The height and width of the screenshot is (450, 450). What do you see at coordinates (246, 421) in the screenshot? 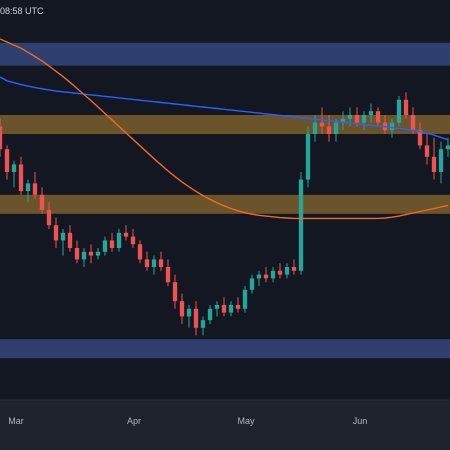
I see `time-axis-label: May` at bounding box center [246, 421].